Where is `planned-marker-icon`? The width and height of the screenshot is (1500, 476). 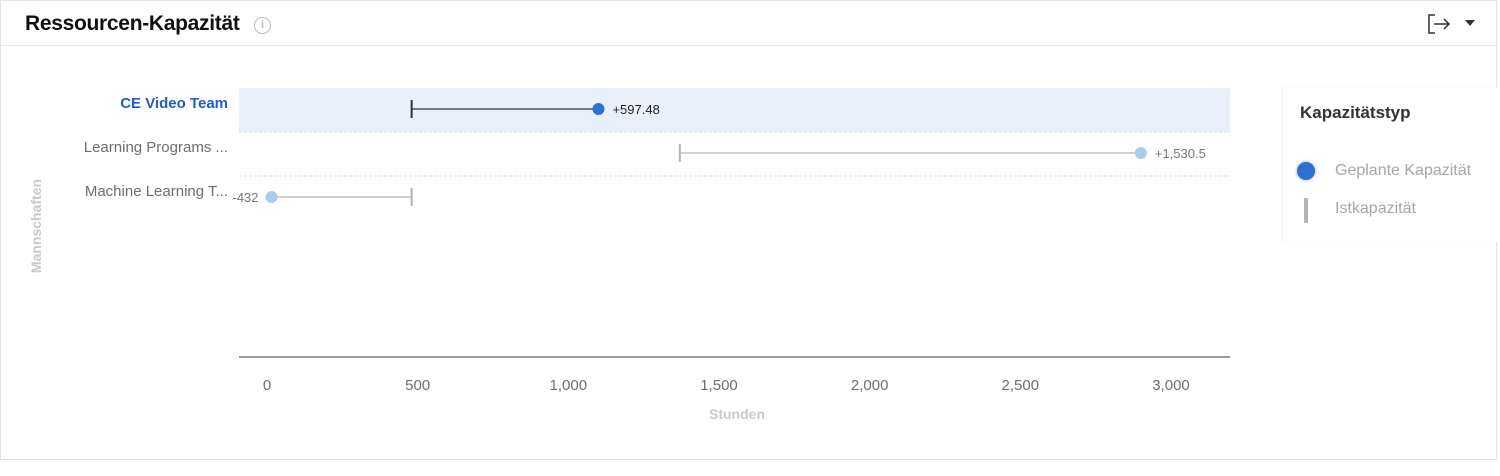
planned-marker-icon is located at coordinates (1306, 171).